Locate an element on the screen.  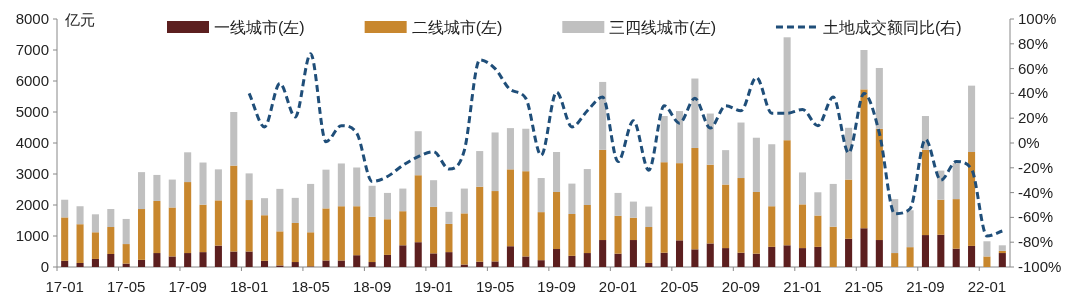
y2-tick-label: -40% is located at coordinates (1036, 192).